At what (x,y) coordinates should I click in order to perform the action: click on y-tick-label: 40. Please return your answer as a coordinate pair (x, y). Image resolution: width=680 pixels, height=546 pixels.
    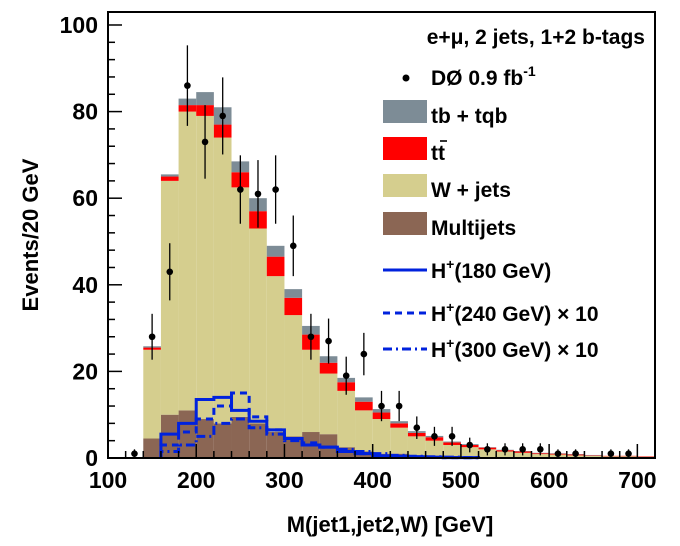
    Looking at the image, I should click on (85, 285).